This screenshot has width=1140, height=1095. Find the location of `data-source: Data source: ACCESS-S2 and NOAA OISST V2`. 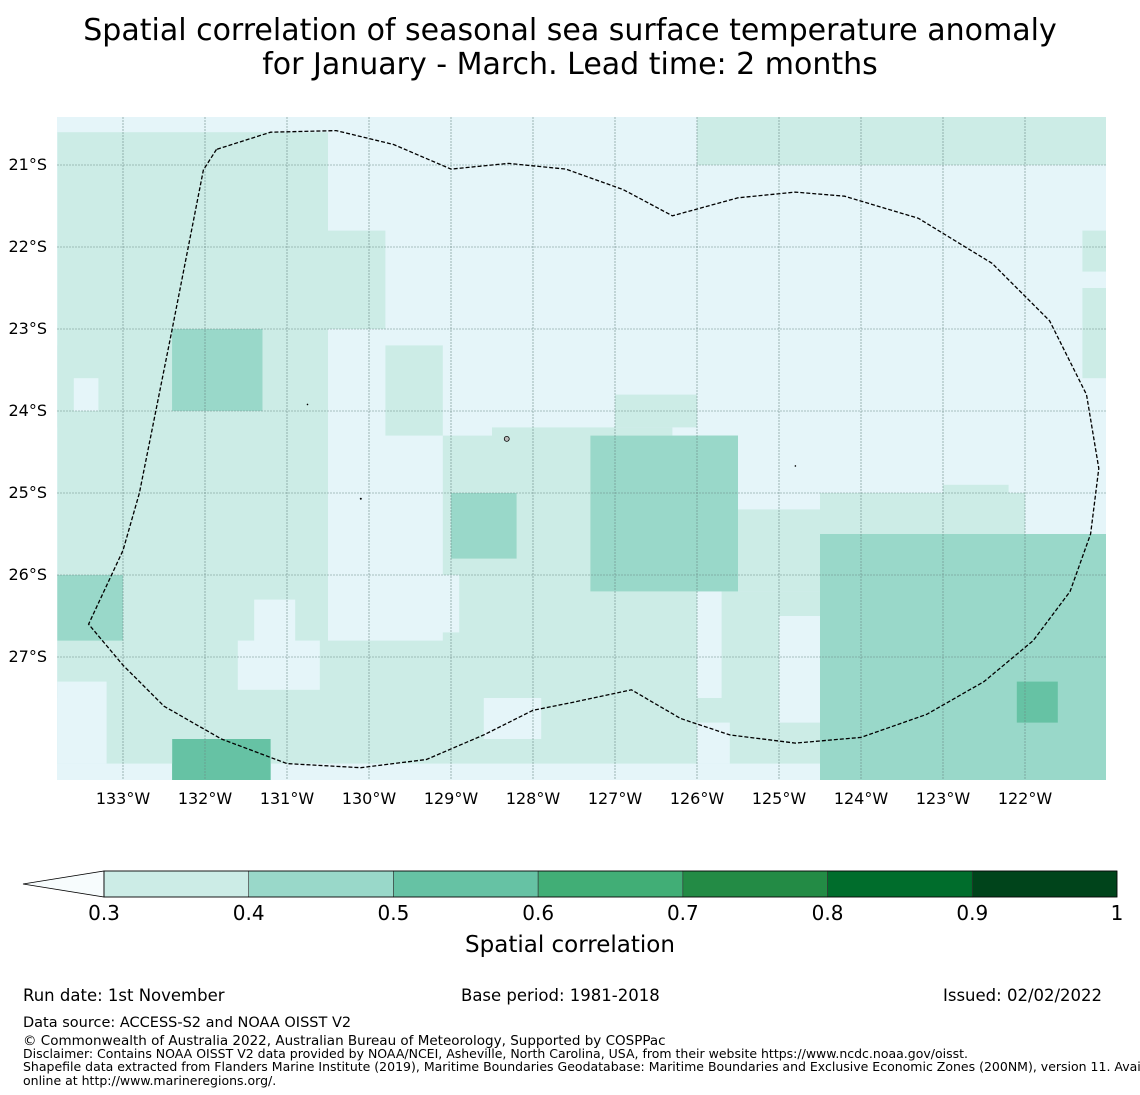

data-source: Data source: ACCESS-S2 and NOAA OISST V2 is located at coordinates (187, 1023).